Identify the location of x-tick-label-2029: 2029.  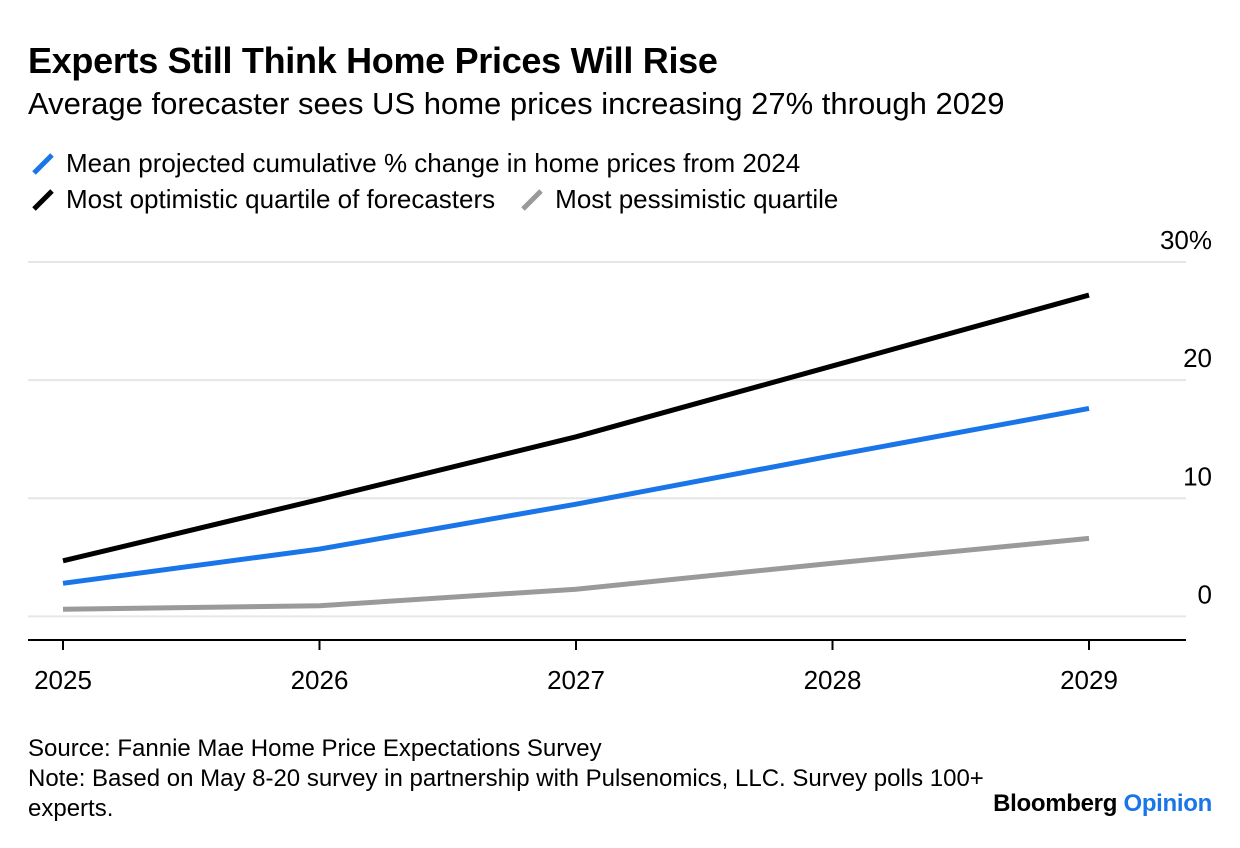
(1089, 680).